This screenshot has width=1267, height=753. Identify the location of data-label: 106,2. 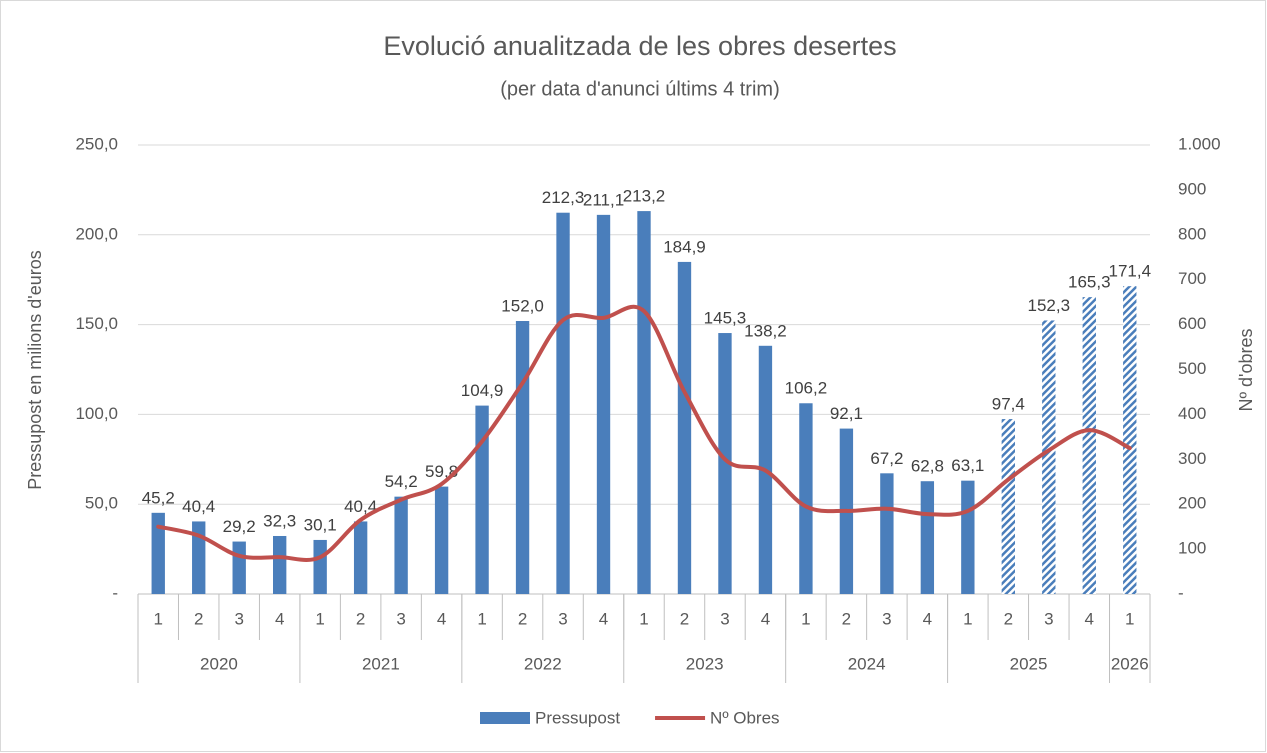
(806, 388).